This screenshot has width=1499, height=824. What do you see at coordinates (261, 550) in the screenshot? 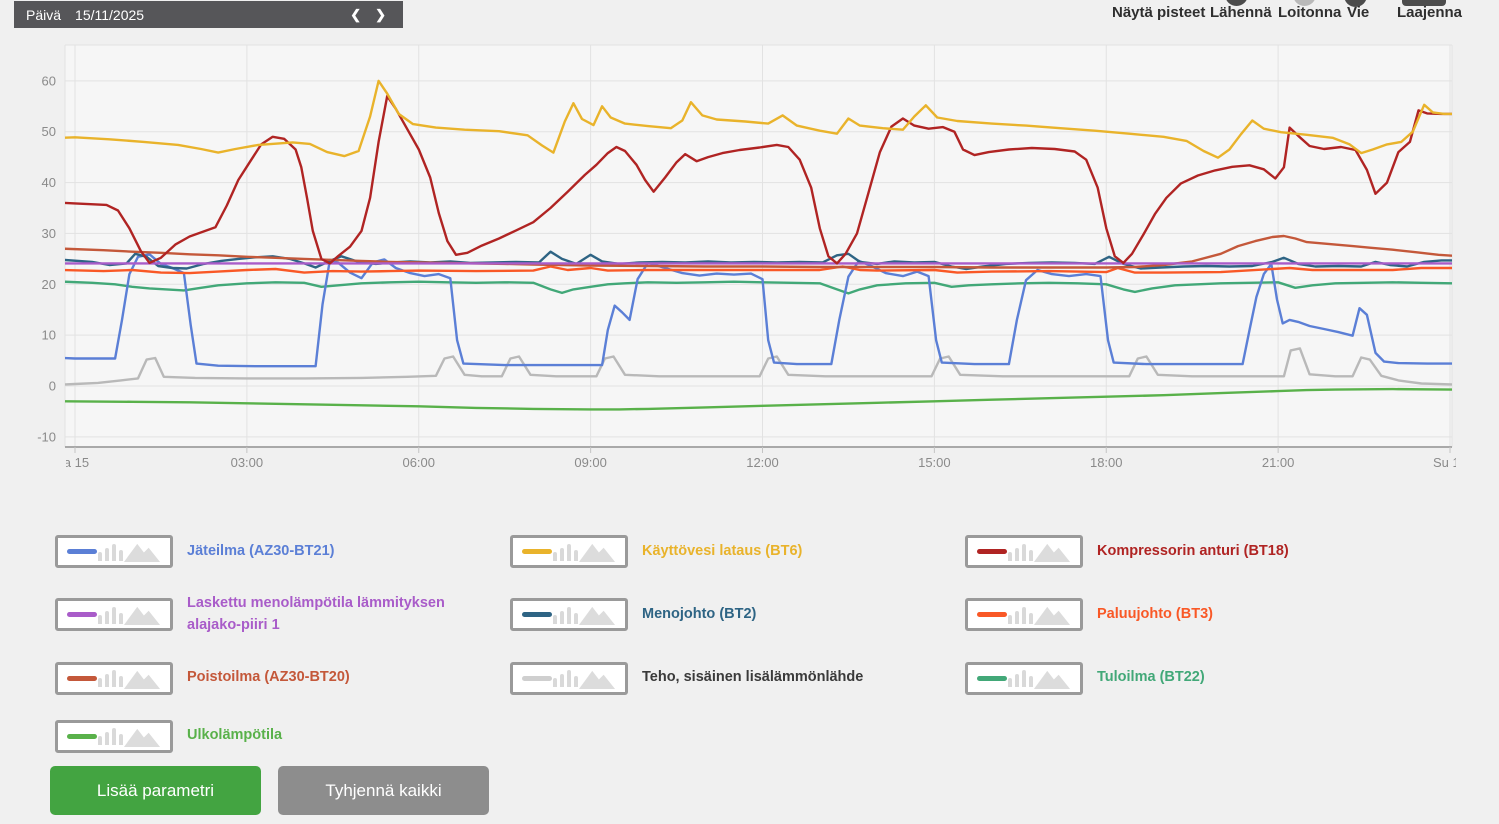
I see `legend-label: Jäteilma (AZ30-BT21)` at bounding box center [261, 550].